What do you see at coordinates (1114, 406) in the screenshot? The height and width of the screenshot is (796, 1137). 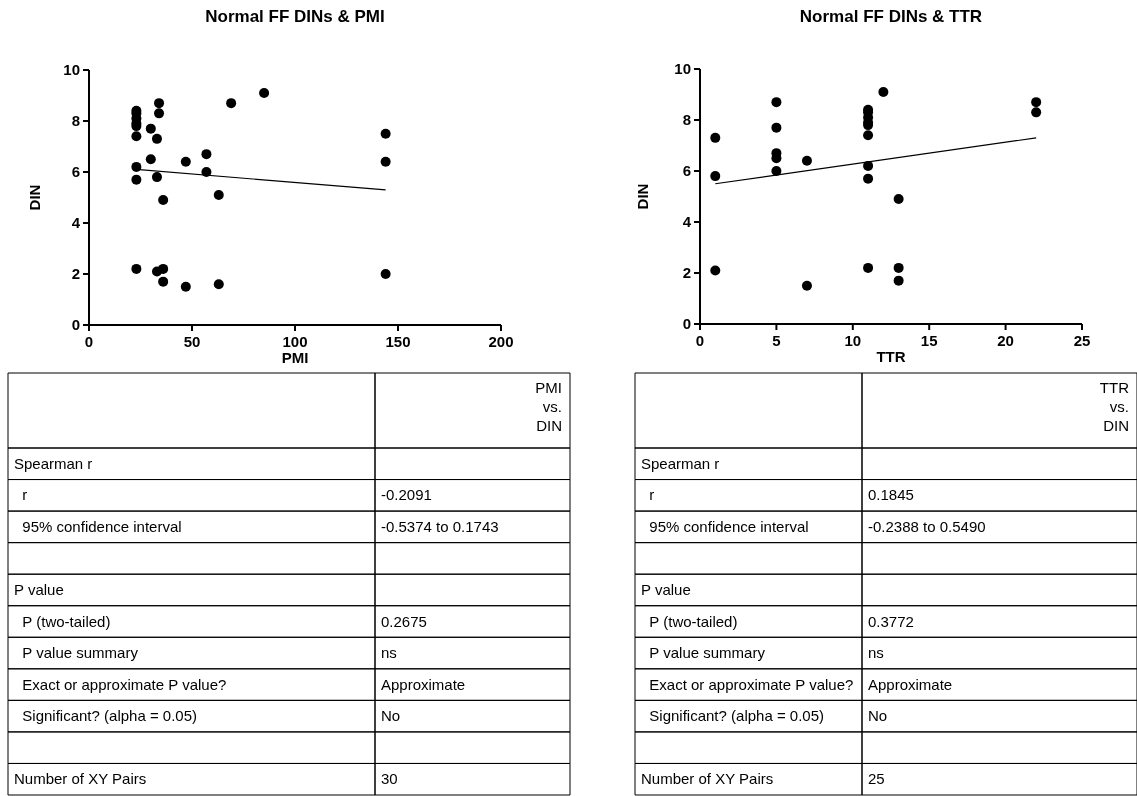 I see `text: TTR vs. DIN` at bounding box center [1114, 406].